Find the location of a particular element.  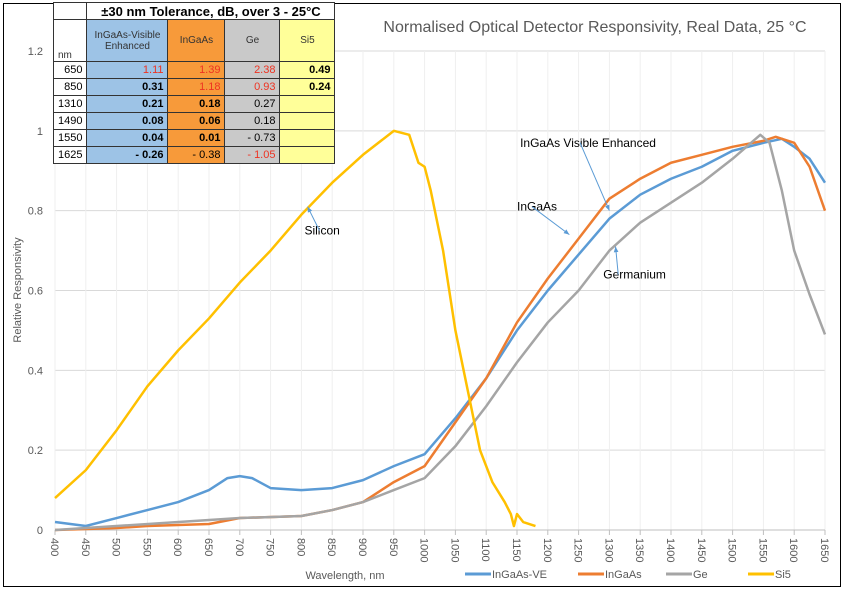

table-row: 1625- 0.26- 0.38- 1.05 is located at coordinates (194, 155).